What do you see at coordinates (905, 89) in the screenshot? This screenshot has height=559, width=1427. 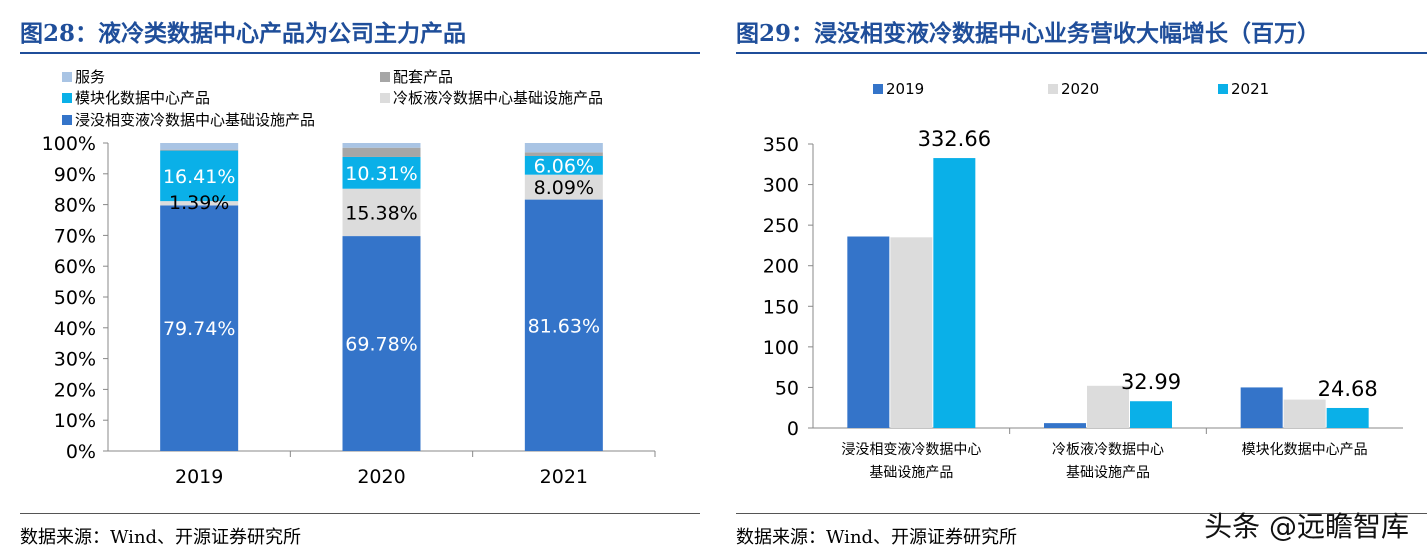 I see `legend-label: 2019` at bounding box center [905, 89].